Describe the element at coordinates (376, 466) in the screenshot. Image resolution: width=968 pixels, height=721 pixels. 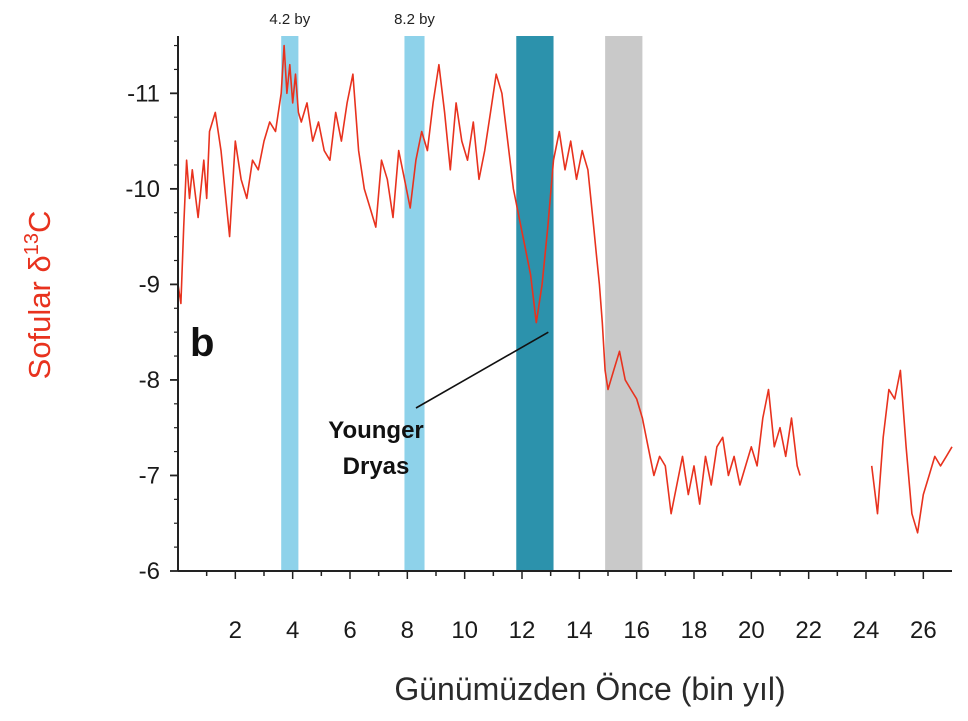
I see `annotation-line-2: Dryas` at that location.